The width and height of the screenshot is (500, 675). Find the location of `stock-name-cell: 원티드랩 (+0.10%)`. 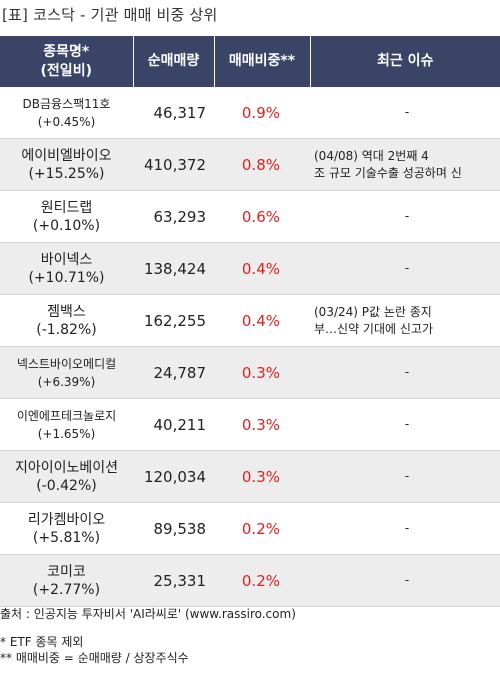

stock-name-cell: 원티드랩 (+0.10%) is located at coordinates (66, 216).